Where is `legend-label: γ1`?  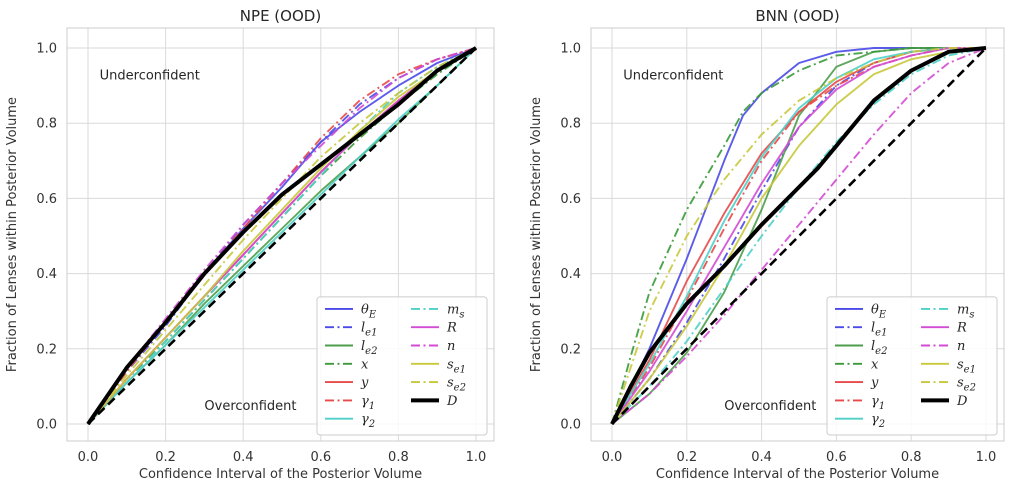
legend-label: γ1 is located at coordinates (368, 403).